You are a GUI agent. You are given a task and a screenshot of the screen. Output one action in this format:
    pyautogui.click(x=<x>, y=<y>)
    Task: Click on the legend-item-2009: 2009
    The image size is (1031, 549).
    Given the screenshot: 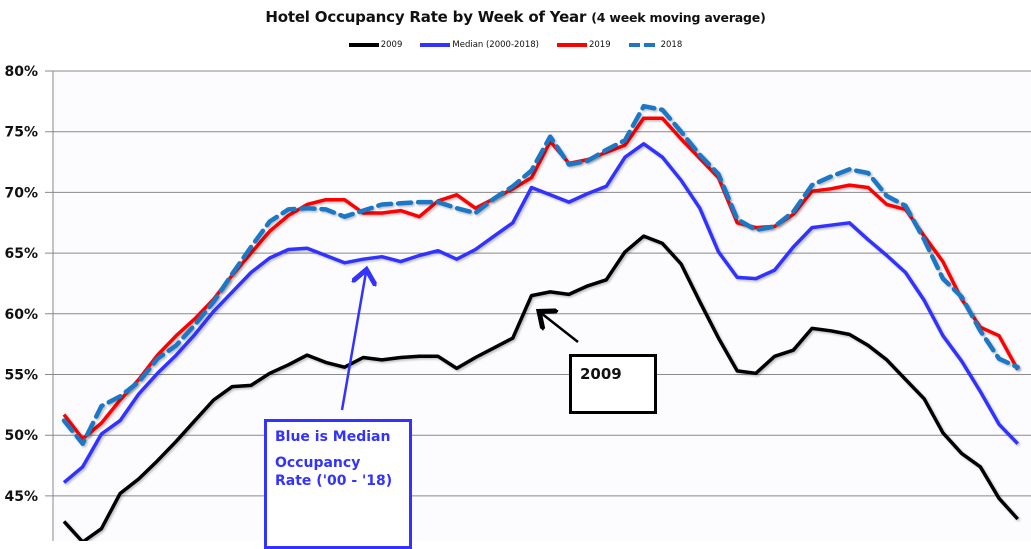 What is the action you would take?
    pyautogui.click(x=375, y=45)
    